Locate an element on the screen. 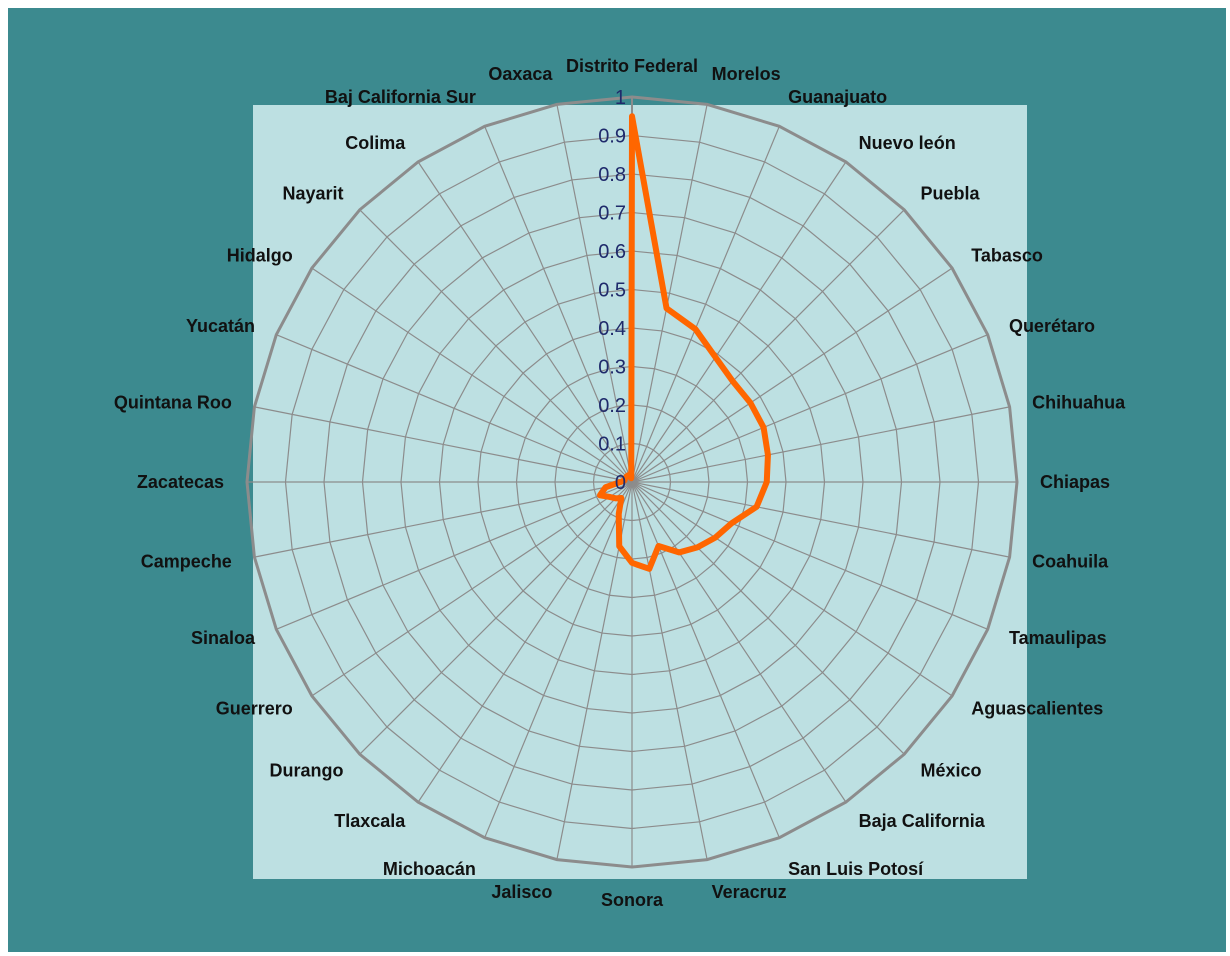 The image size is (1230, 956). category-label: Yucatán is located at coordinates (220, 326).